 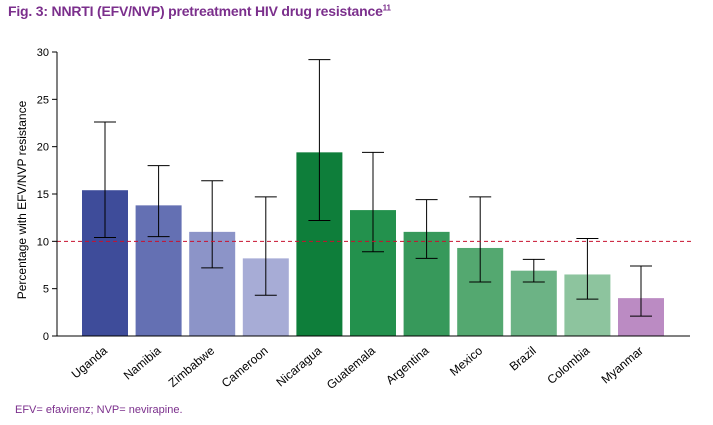 I want to click on y-tick-label-0: 0, so click(x=46, y=337).